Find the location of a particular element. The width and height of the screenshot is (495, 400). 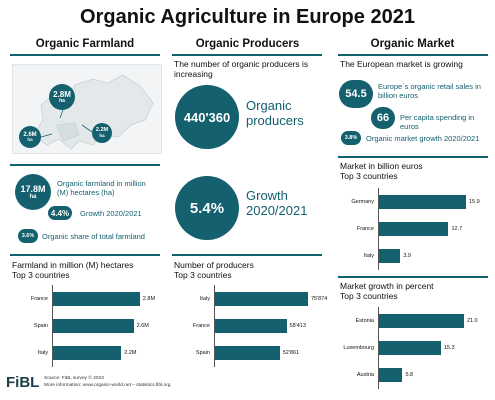

map-bubble-spain: 2.6M ha is located at coordinates (30, 137).